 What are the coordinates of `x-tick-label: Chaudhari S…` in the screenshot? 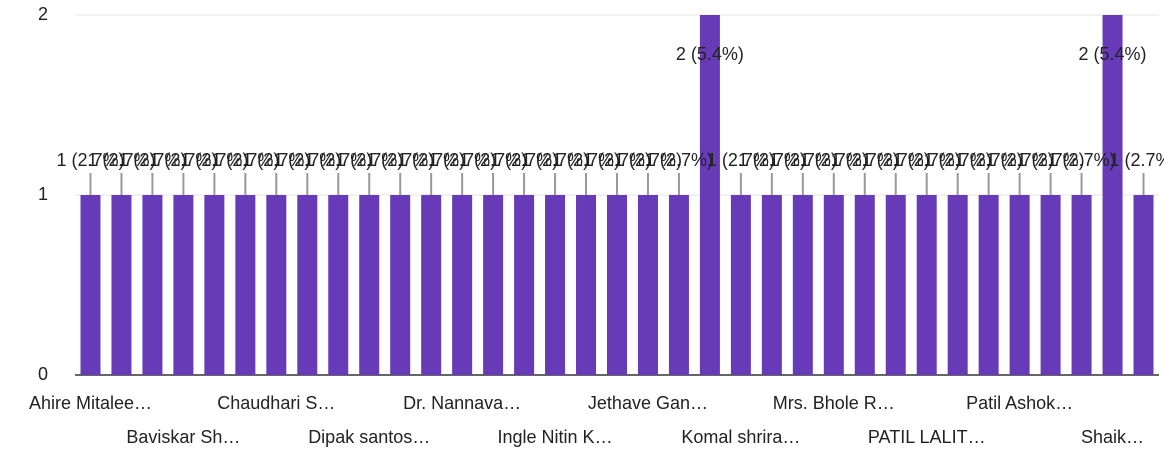 It's located at (276, 403).